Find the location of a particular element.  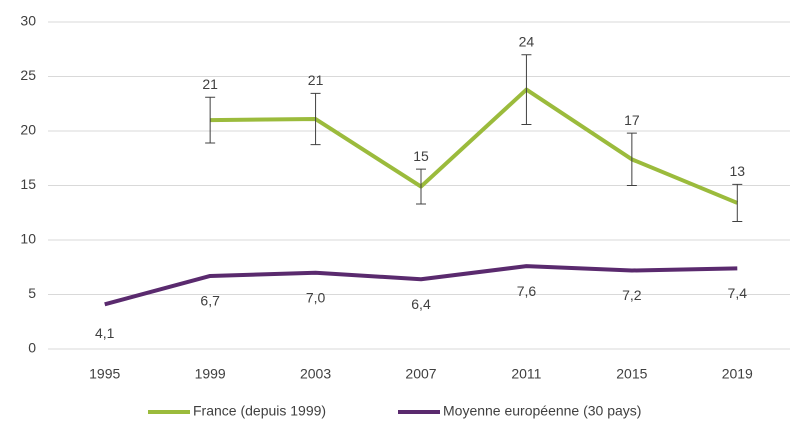

data-label: 7,6 is located at coordinates (527, 291).